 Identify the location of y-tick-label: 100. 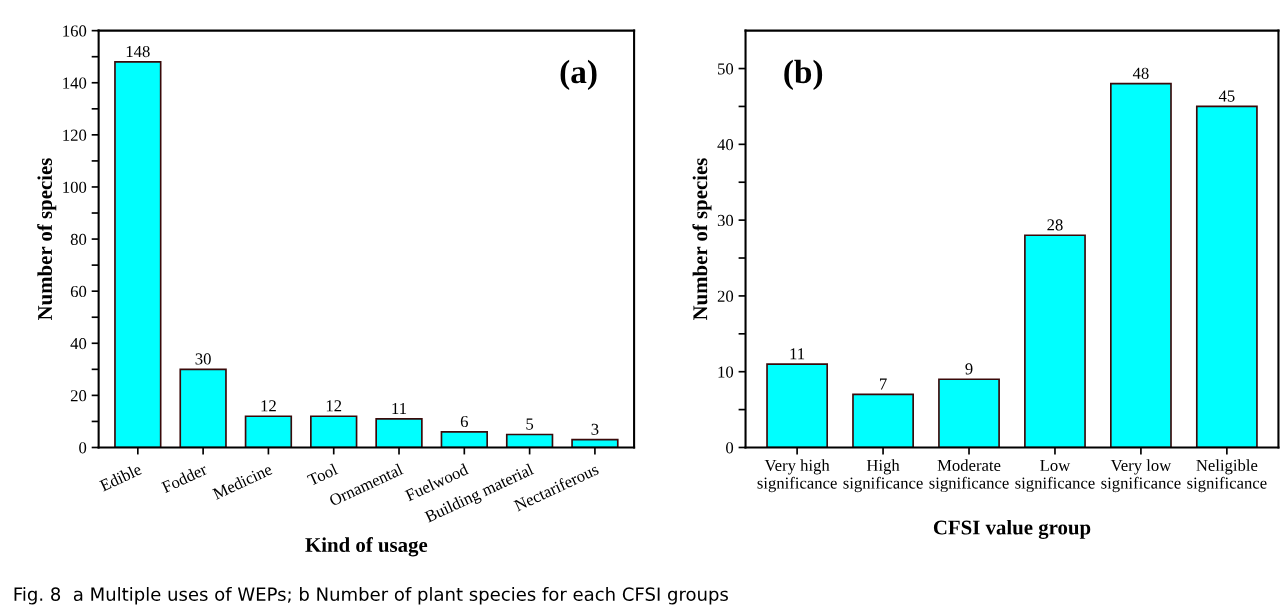
(75, 187).